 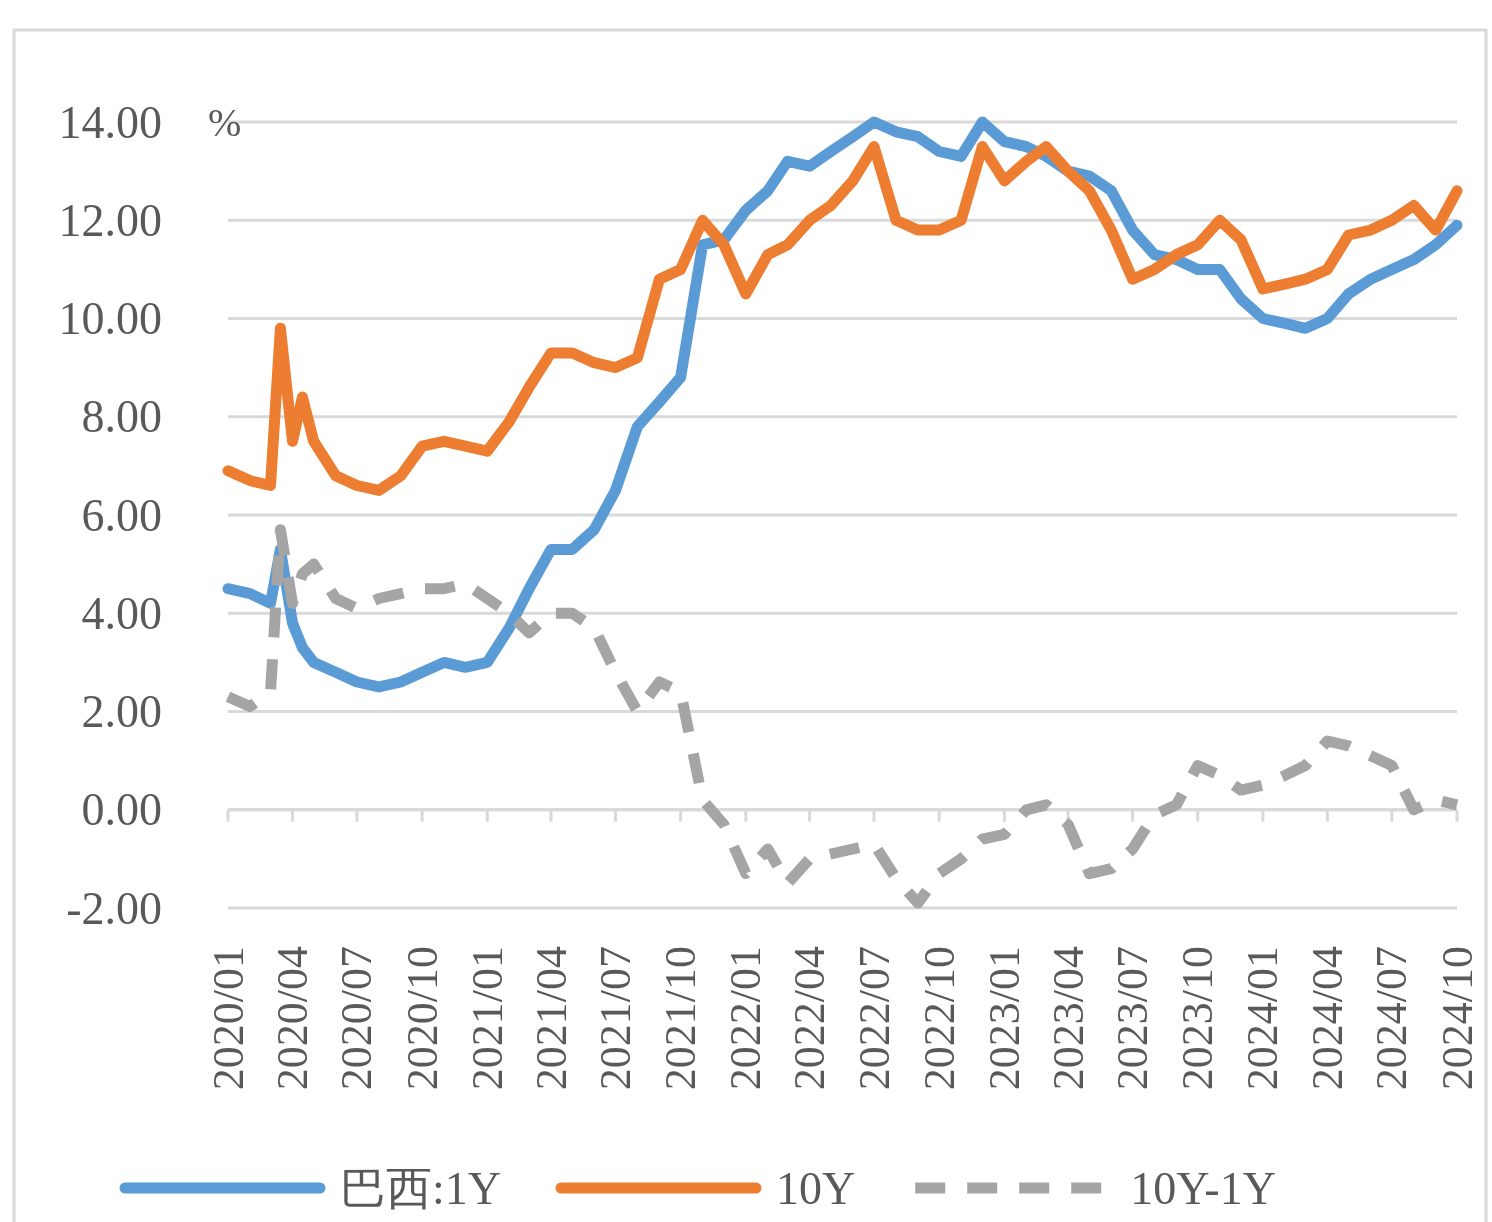 I want to click on x-tick-label: 2023/01, so click(x=1004, y=1018).